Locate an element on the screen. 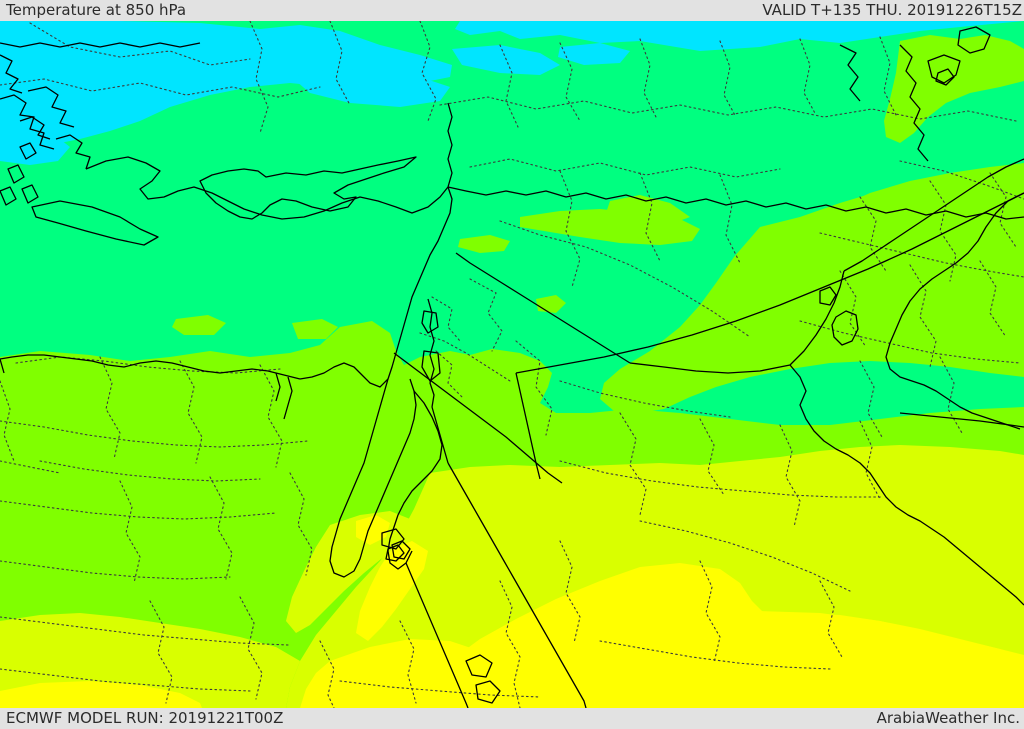  page-title: Temperature at 850 hPa is located at coordinates (96, 10).